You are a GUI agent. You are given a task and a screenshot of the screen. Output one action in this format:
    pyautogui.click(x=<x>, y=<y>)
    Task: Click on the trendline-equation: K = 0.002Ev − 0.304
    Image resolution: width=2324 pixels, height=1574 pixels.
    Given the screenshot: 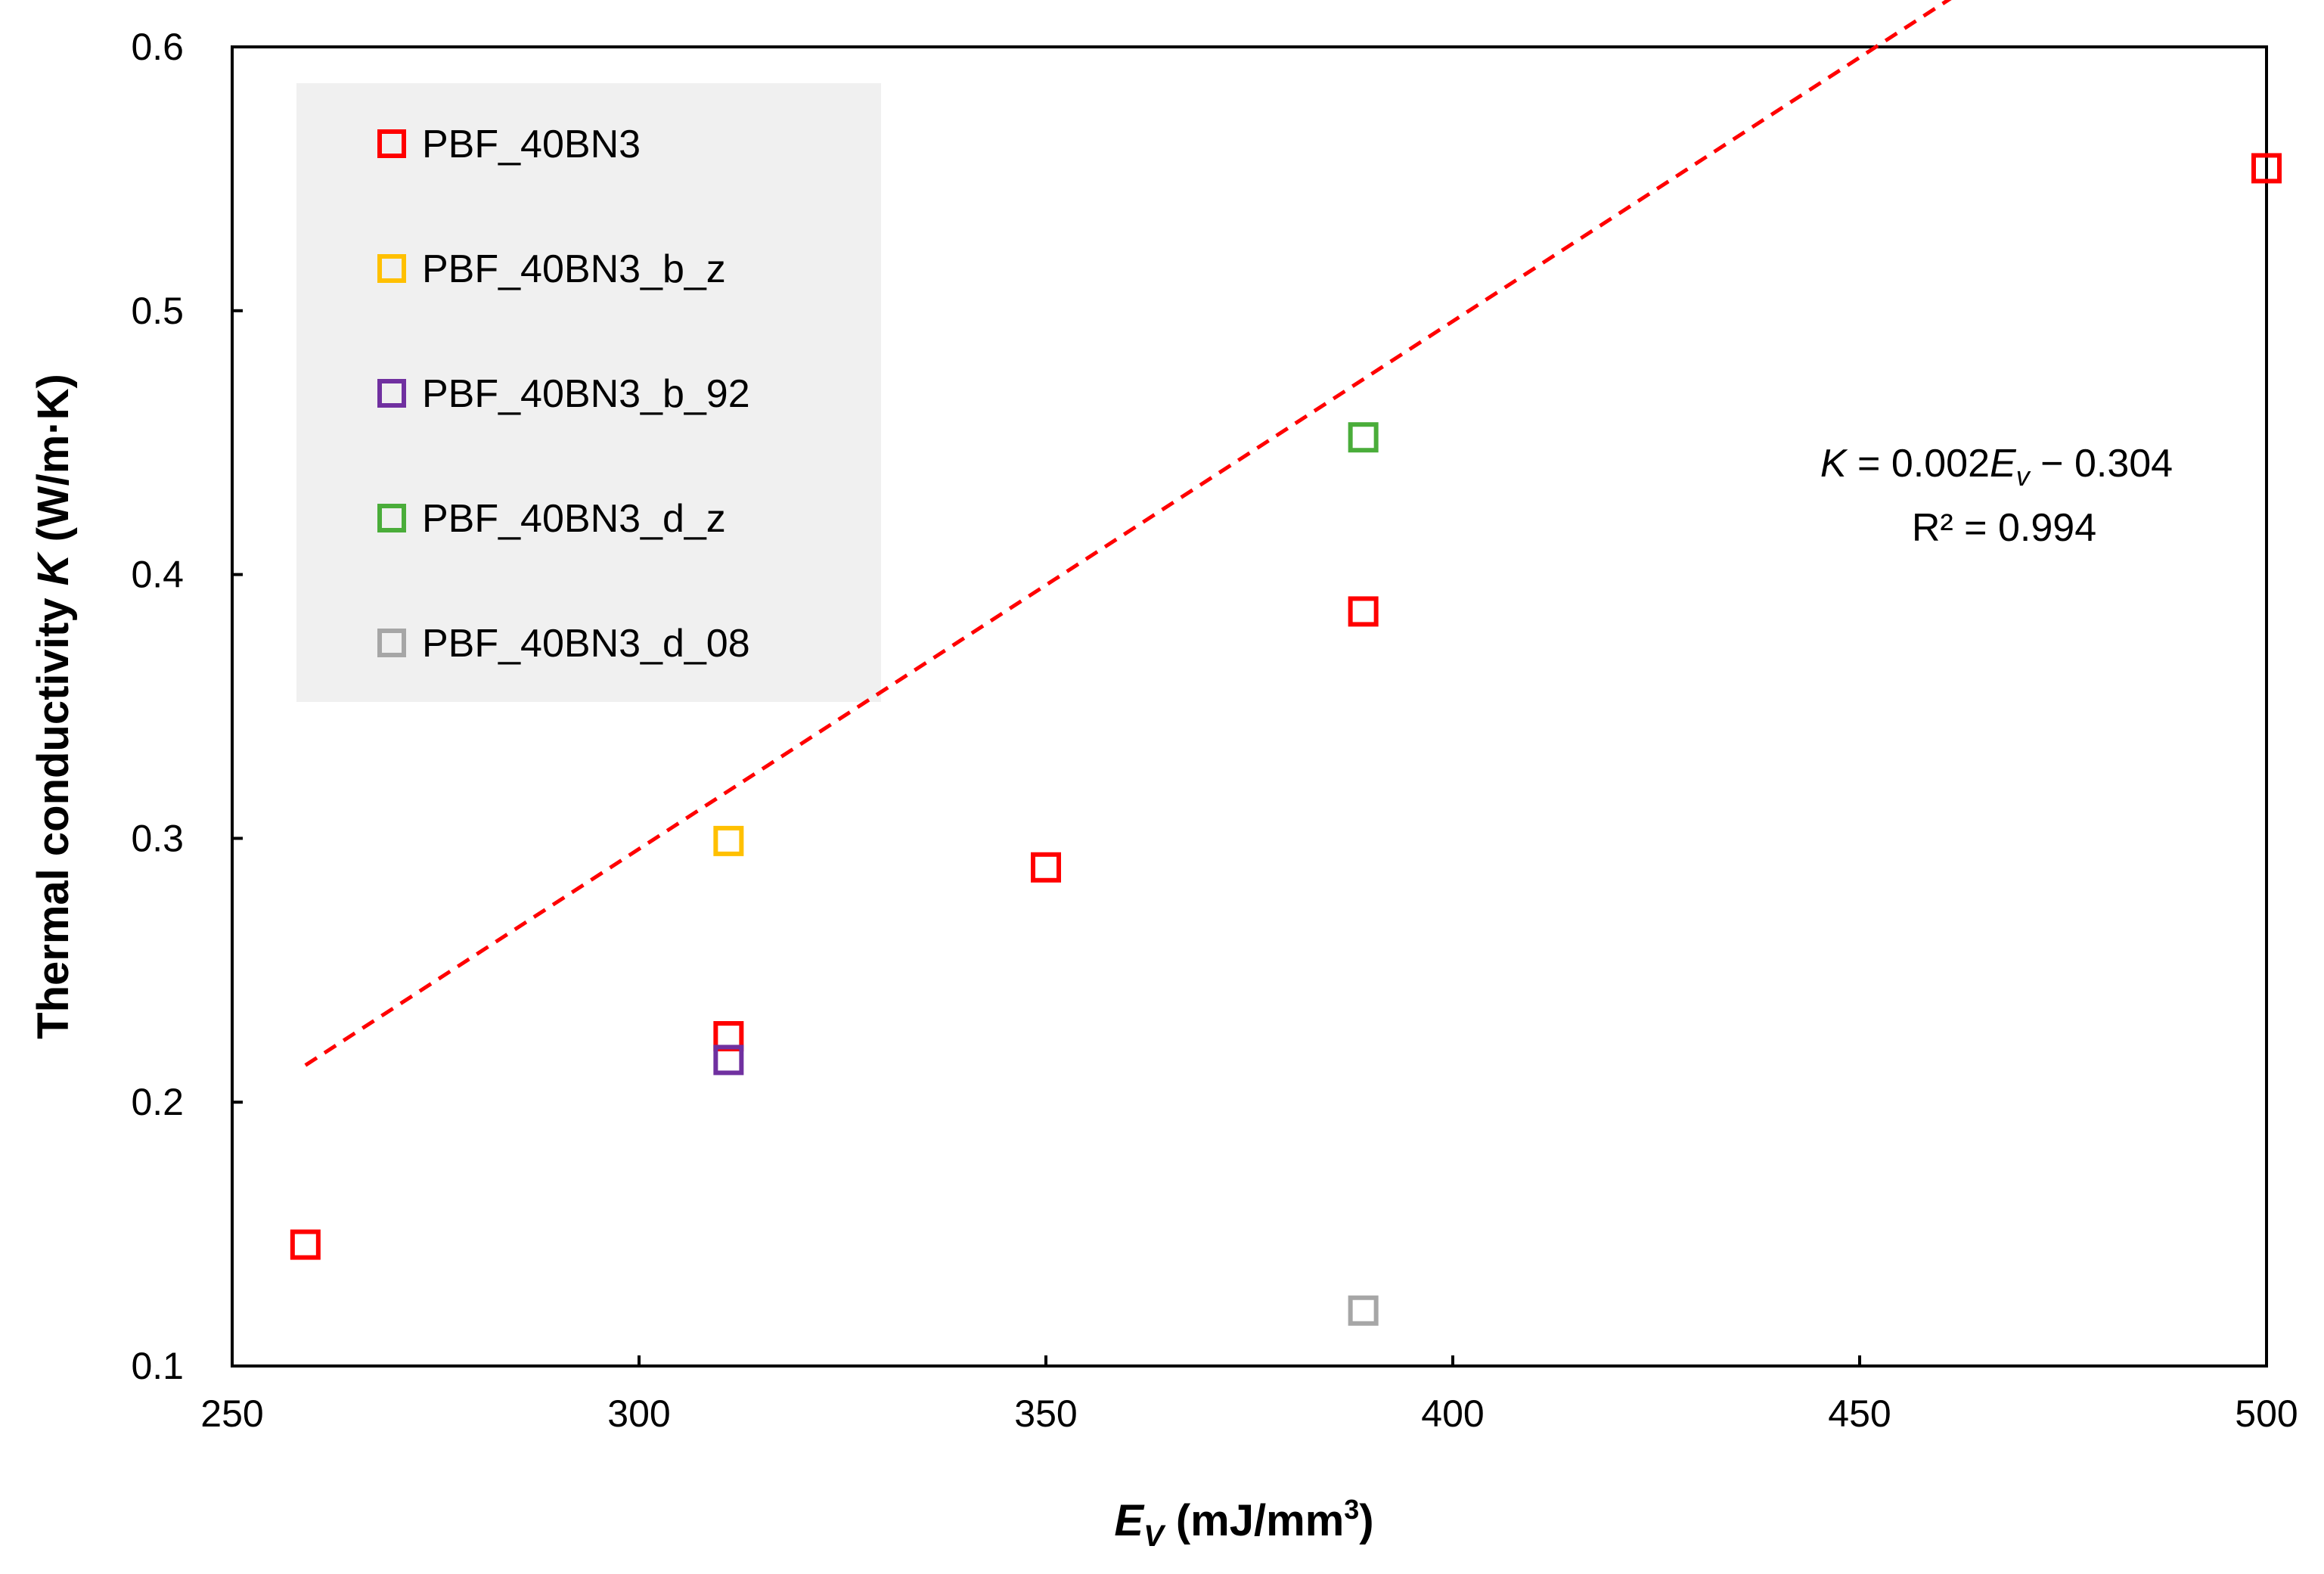 What is the action you would take?
    pyautogui.click(x=1997, y=467)
    